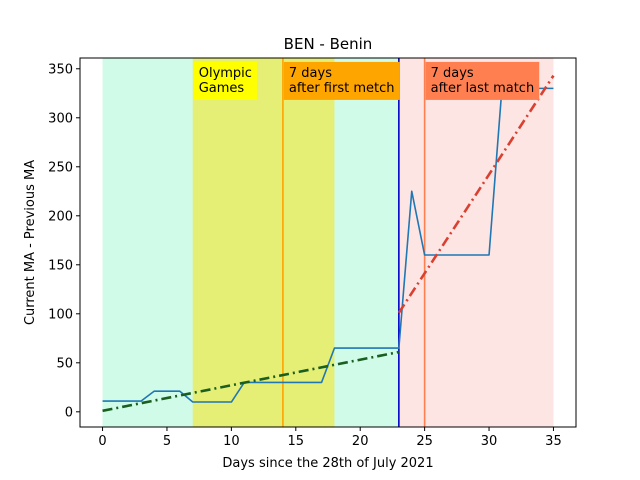 Image resolution: width=640 pixels, height=480 pixels. I want to click on annotation-line-0-0: Olympic, so click(225, 73).